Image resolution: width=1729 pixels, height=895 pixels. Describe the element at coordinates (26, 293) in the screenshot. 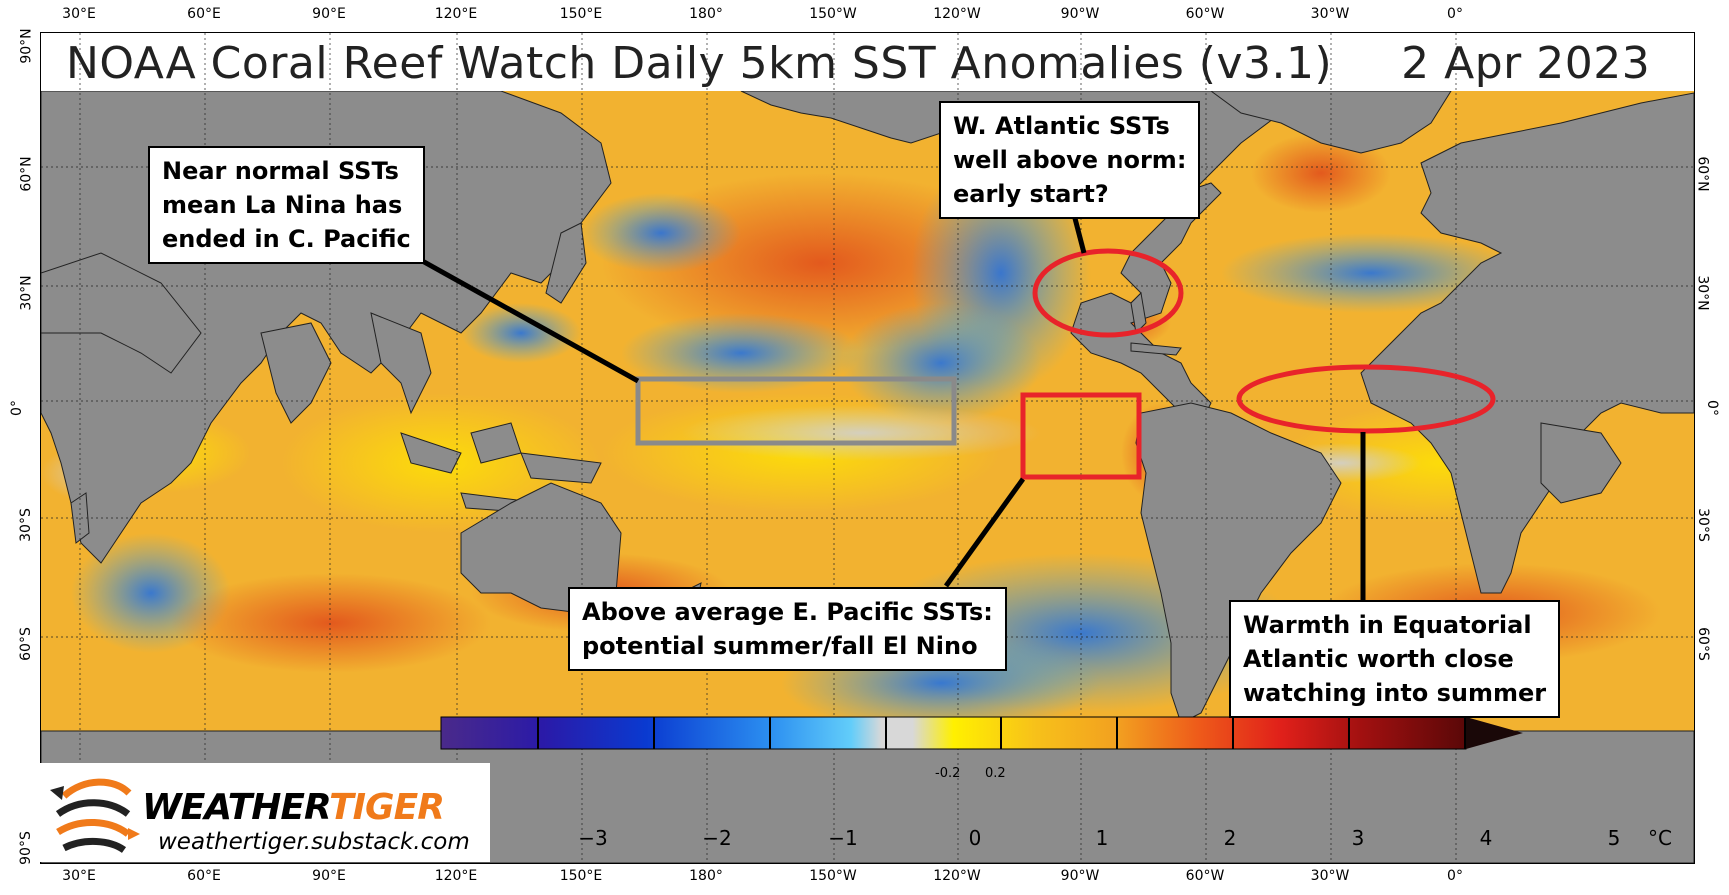

I see `lat-label-left: 30°N` at that location.